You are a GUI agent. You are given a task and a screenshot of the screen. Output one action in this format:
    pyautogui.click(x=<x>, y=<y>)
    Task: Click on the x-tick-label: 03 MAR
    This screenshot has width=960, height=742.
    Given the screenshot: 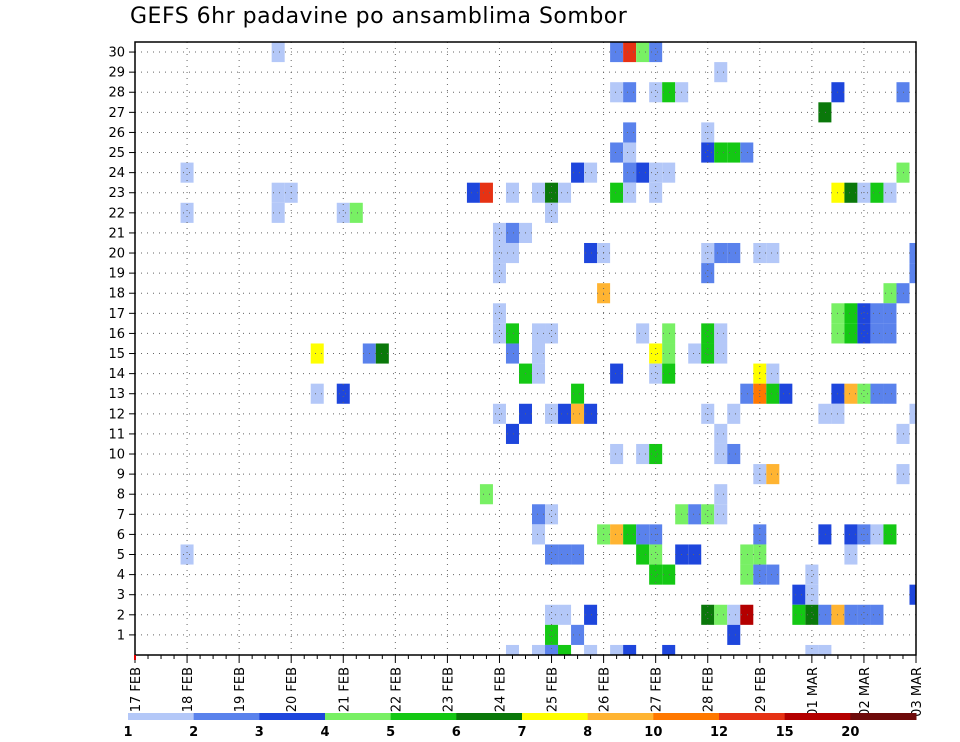 What is the action you would take?
    pyautogui.click(x=917, y=692)
    